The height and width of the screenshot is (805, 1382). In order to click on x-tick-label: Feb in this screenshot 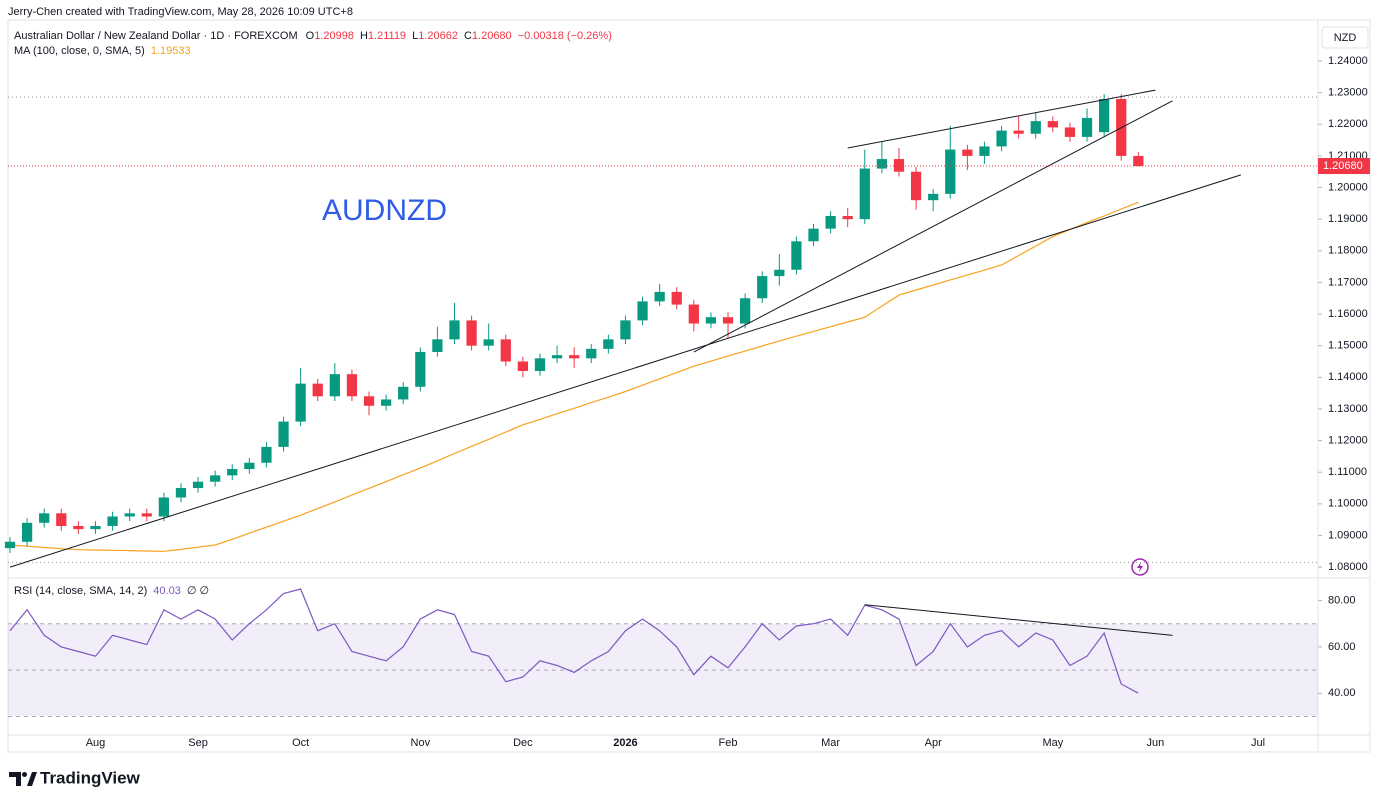, I will do `click(728, 743)`.